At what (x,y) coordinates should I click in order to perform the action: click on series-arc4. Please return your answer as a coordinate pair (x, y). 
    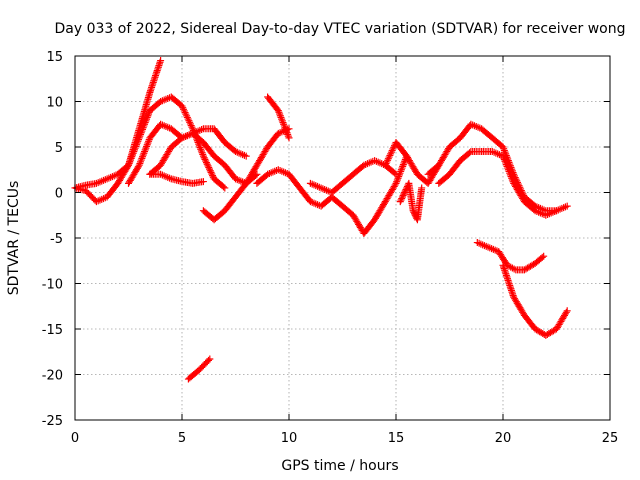
    Looking at the image, I should click on (198, 158).